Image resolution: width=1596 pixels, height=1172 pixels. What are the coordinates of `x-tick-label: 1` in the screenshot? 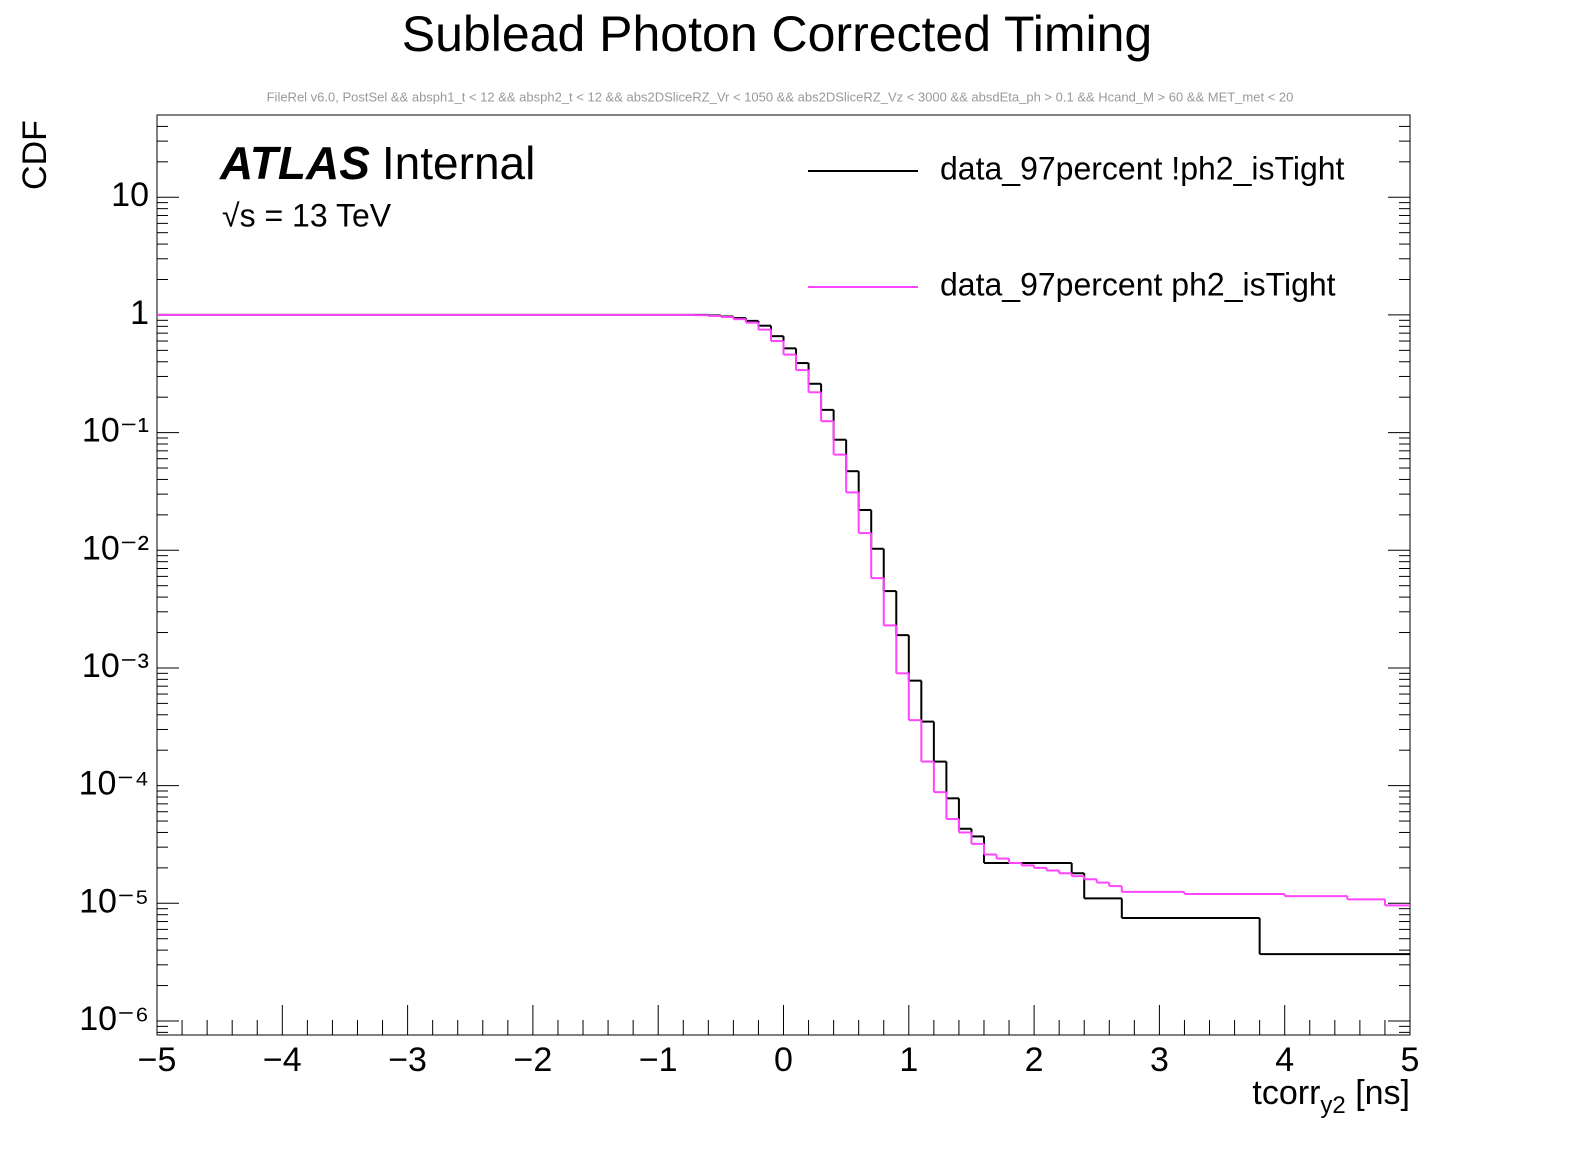 It's located at (908, 1060).